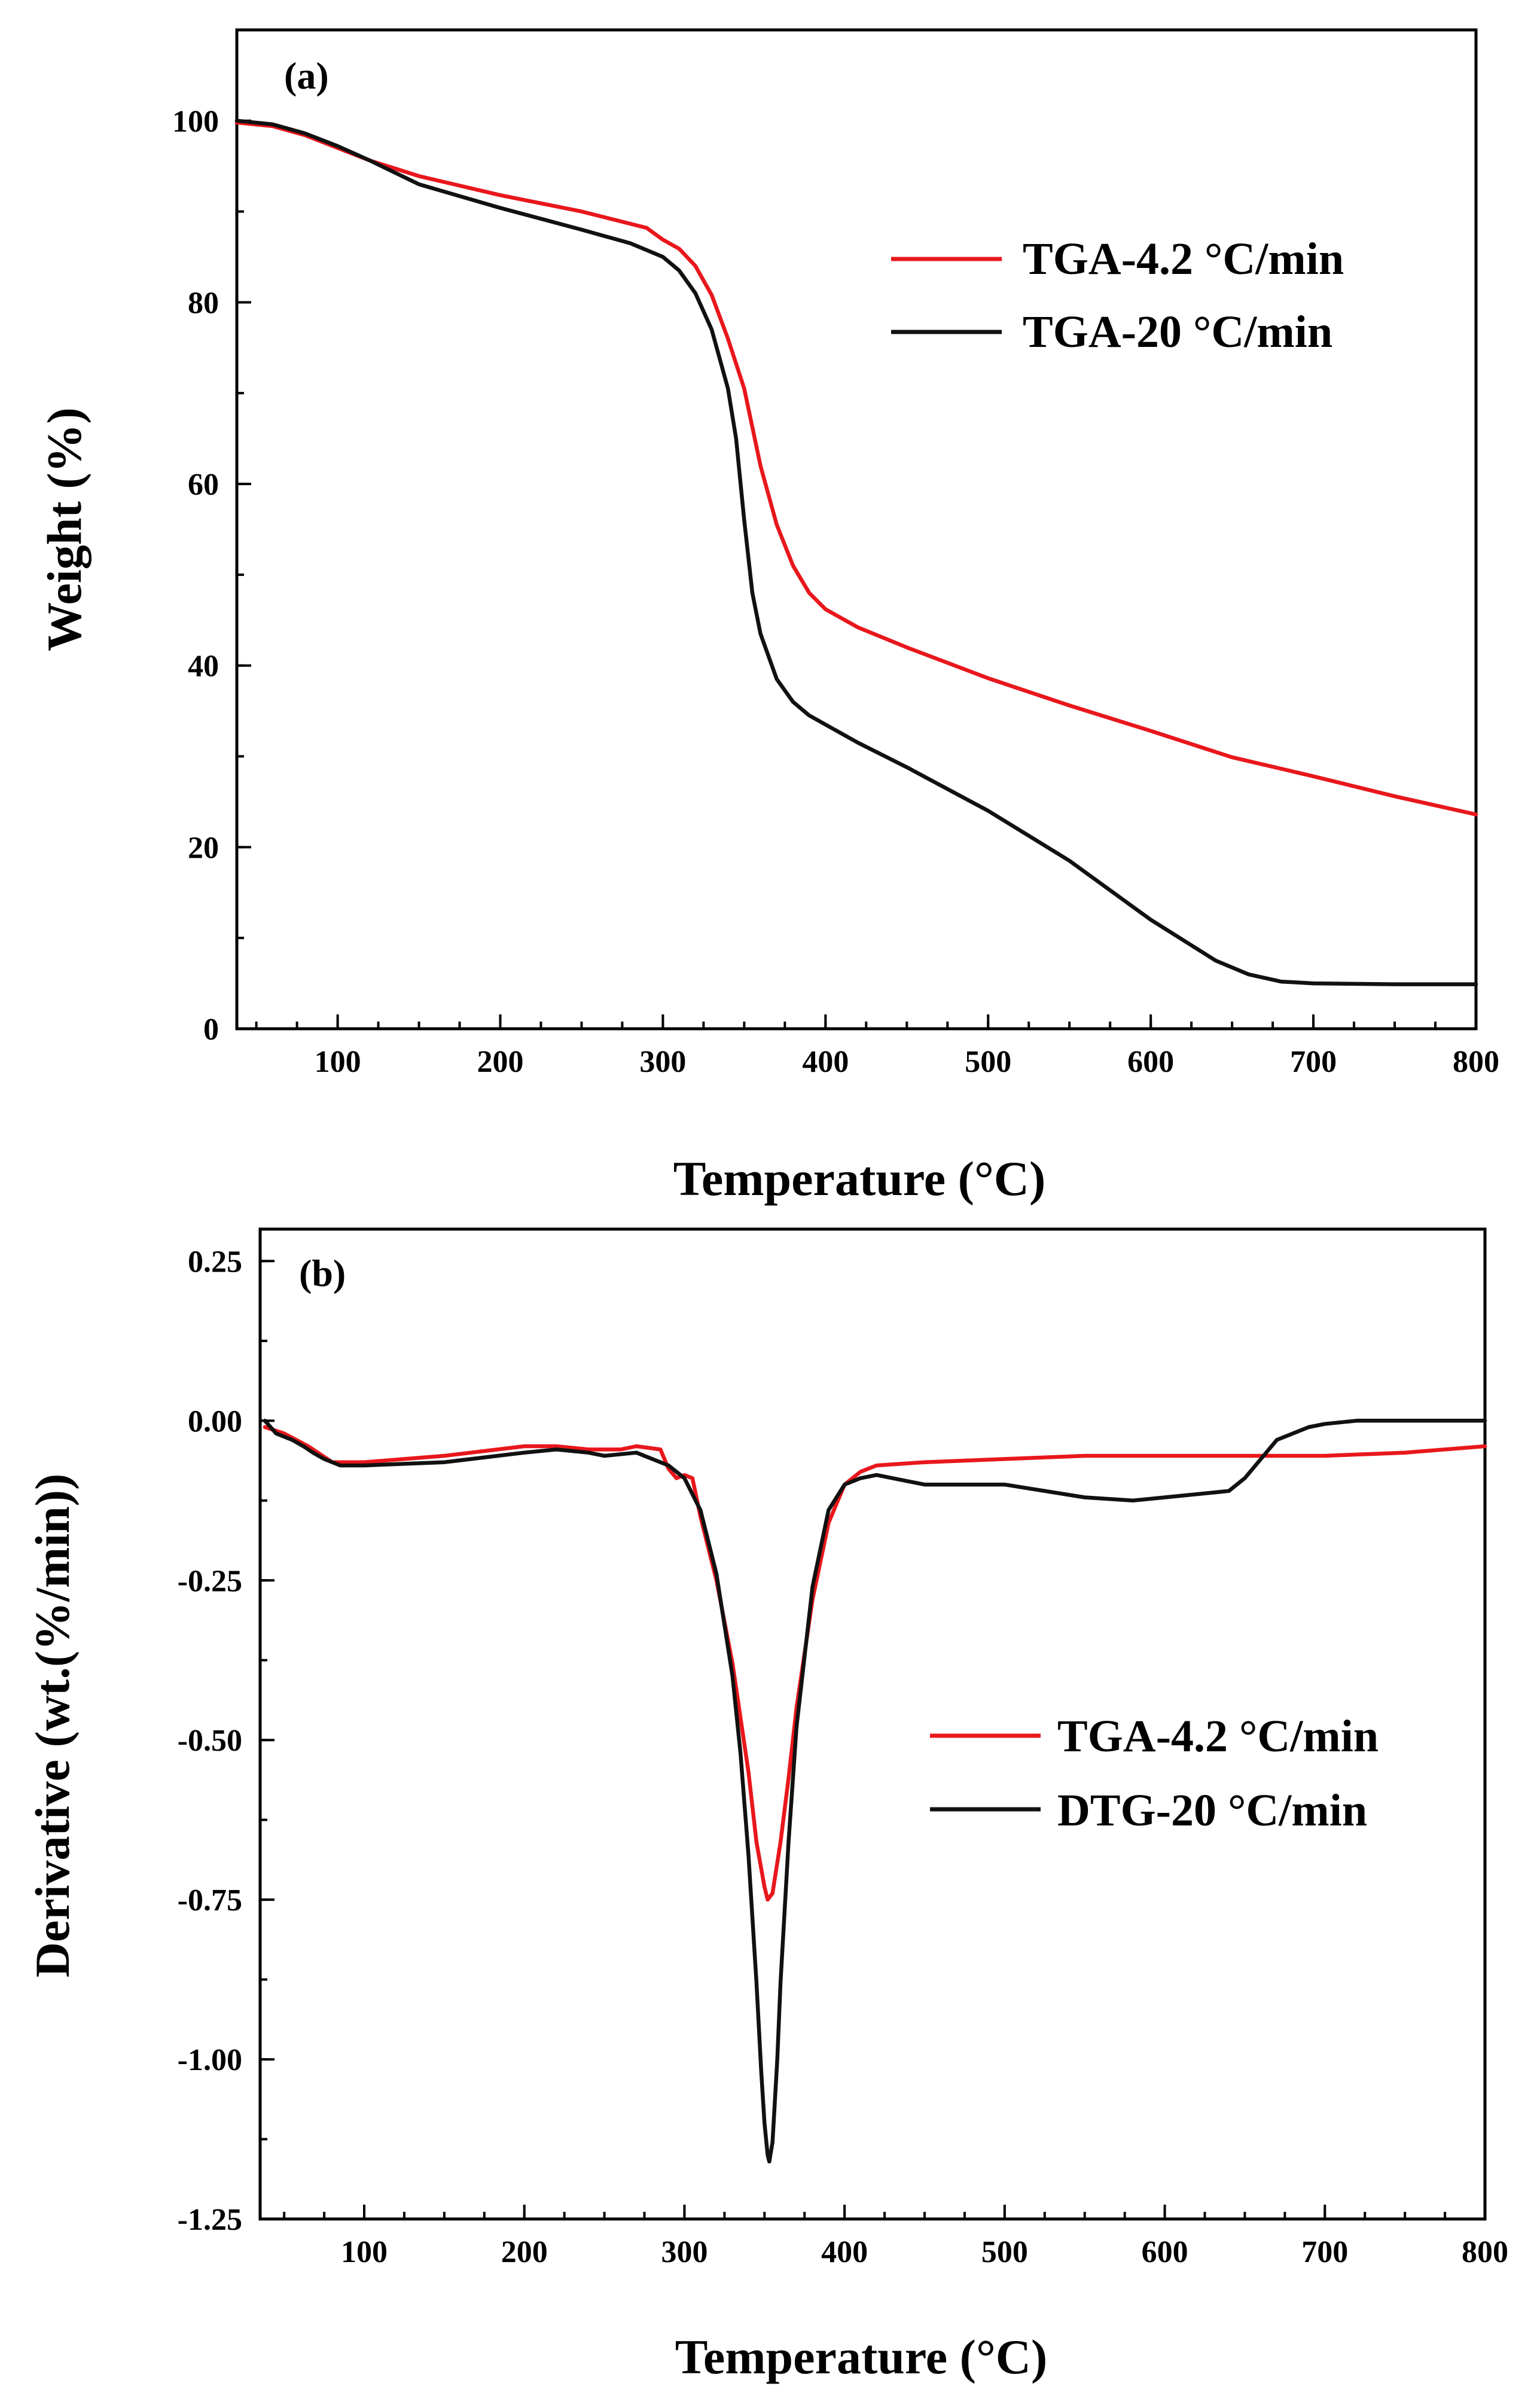 The height and width of the screenshot is (2408, 1537). What do you see at coordinates (1212, 1810) in the screenshot?
I see `legend-label-dtg-20: DTG-20 °C/min` at bounding box center [1212, 1810].